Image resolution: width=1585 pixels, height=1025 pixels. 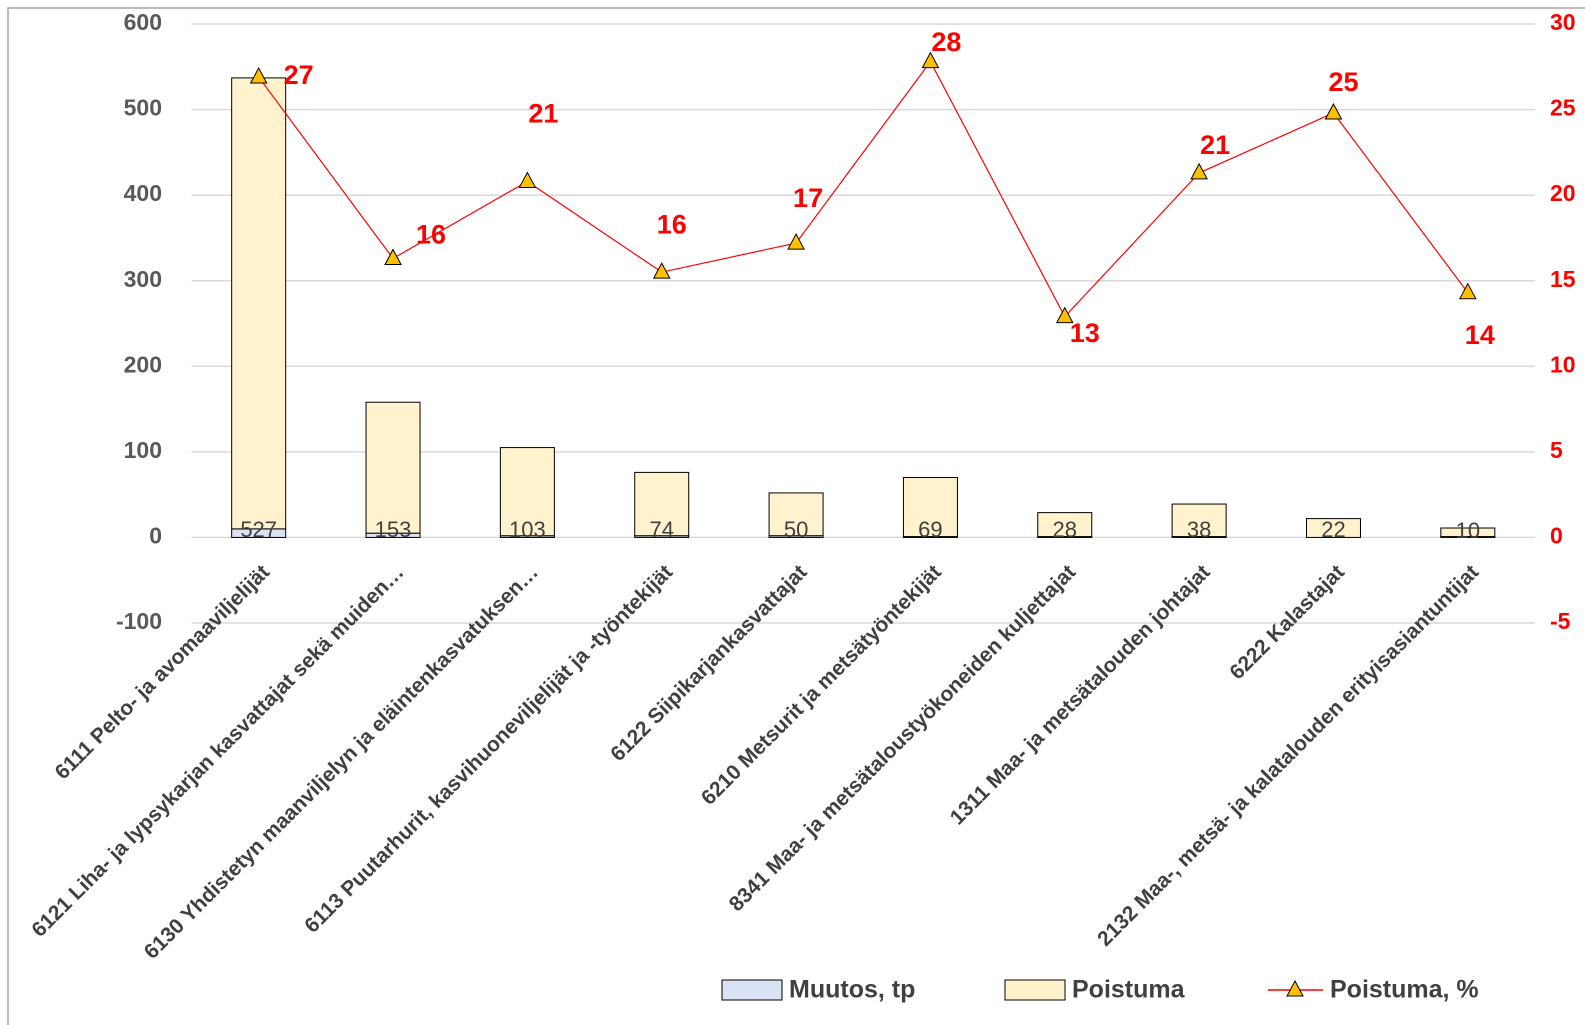 I want to click on bar-value-label: 50, so click(x=796, y=529).